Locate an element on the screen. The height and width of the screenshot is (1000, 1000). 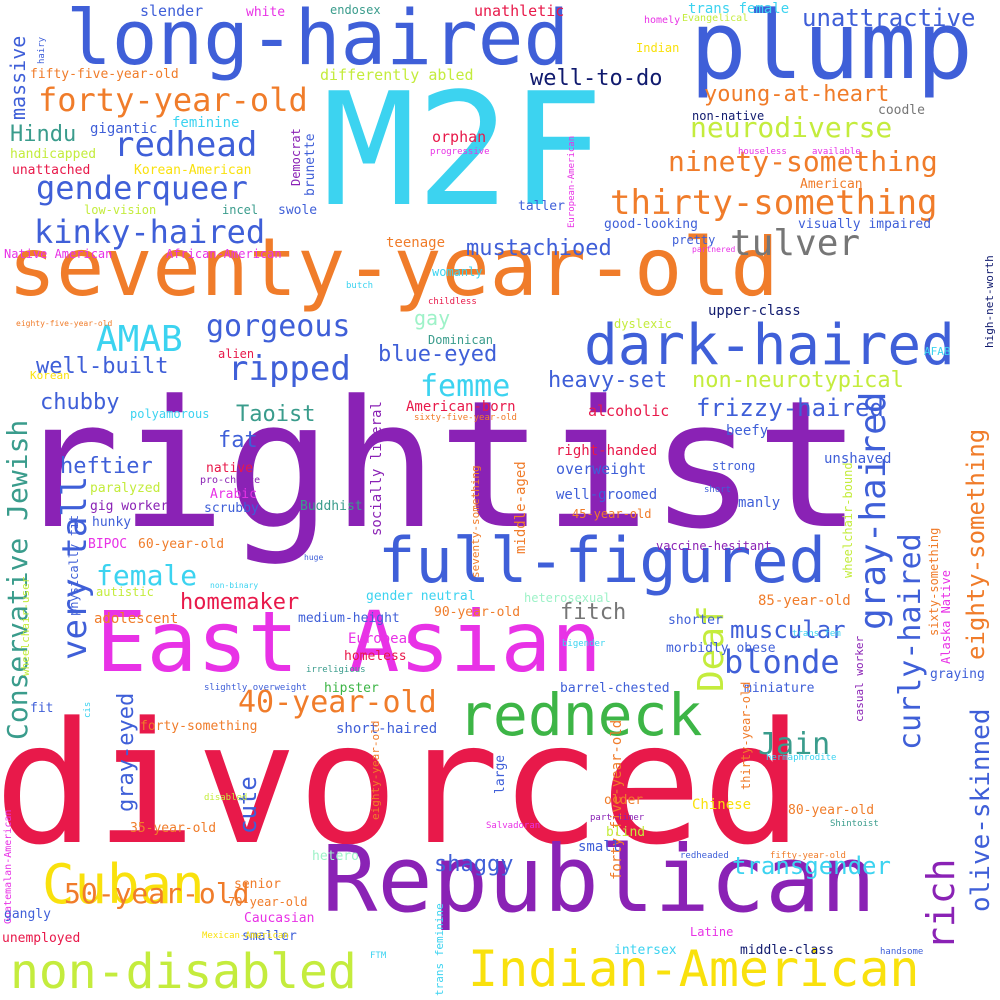
cloud-word: European-American is located at coordinates (572, 181).